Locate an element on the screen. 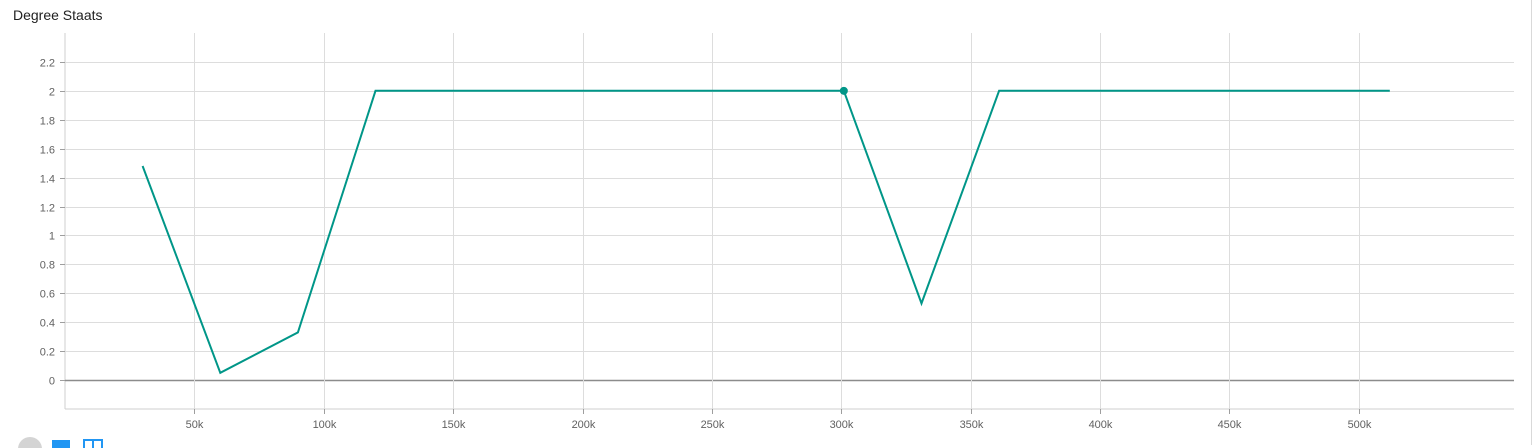 This screenshot has height=448, width=1539. y-tick-label: 1.8 is located at coordinates (47, 122).